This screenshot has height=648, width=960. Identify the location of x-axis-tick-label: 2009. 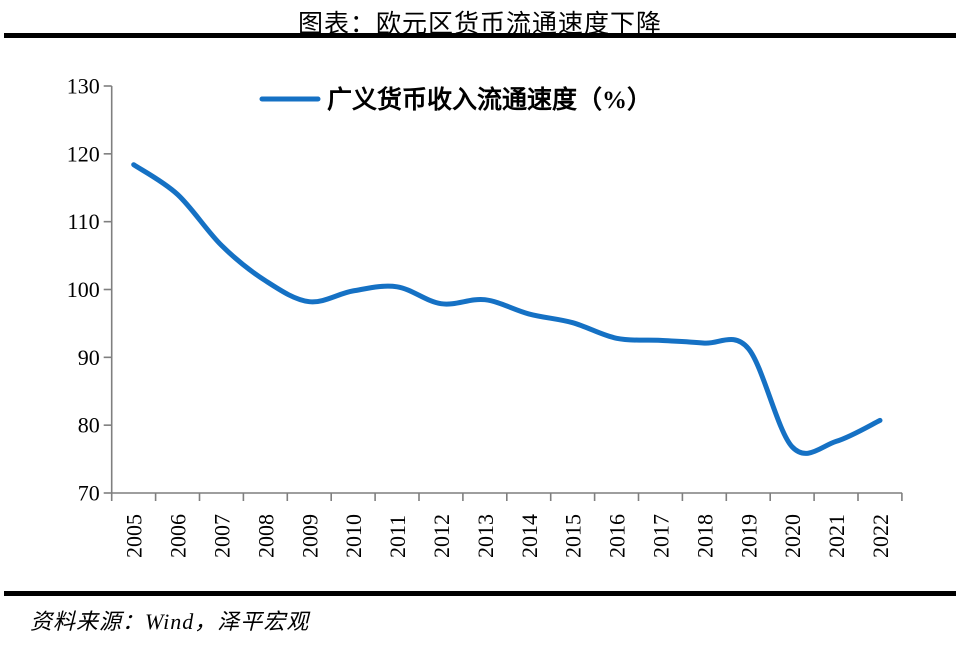
(309, 536).